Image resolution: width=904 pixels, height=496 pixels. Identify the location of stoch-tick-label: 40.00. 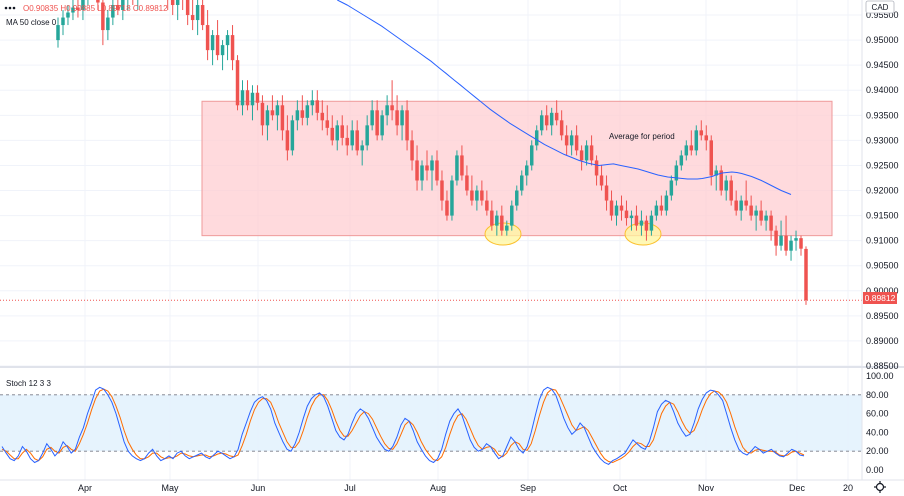
(877, 432).